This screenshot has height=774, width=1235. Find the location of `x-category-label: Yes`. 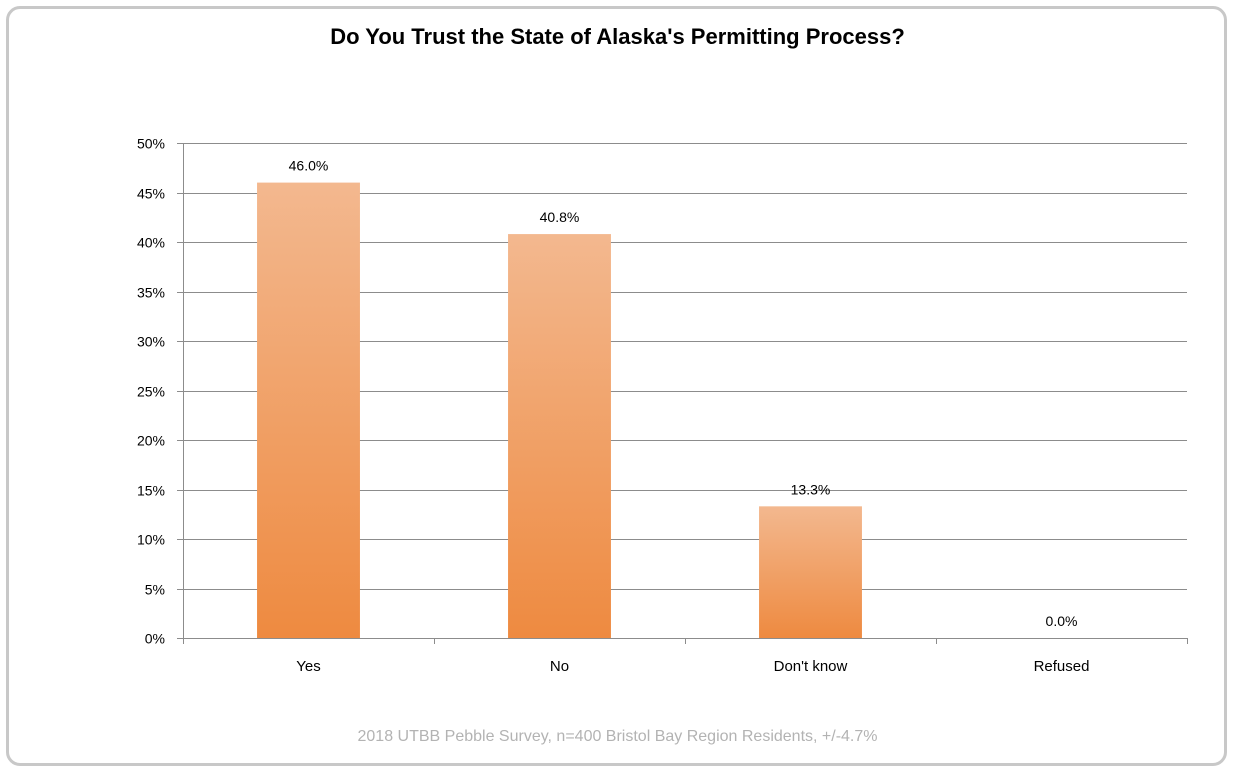

x-category-label: Yes is located at coordinates (308, 666).